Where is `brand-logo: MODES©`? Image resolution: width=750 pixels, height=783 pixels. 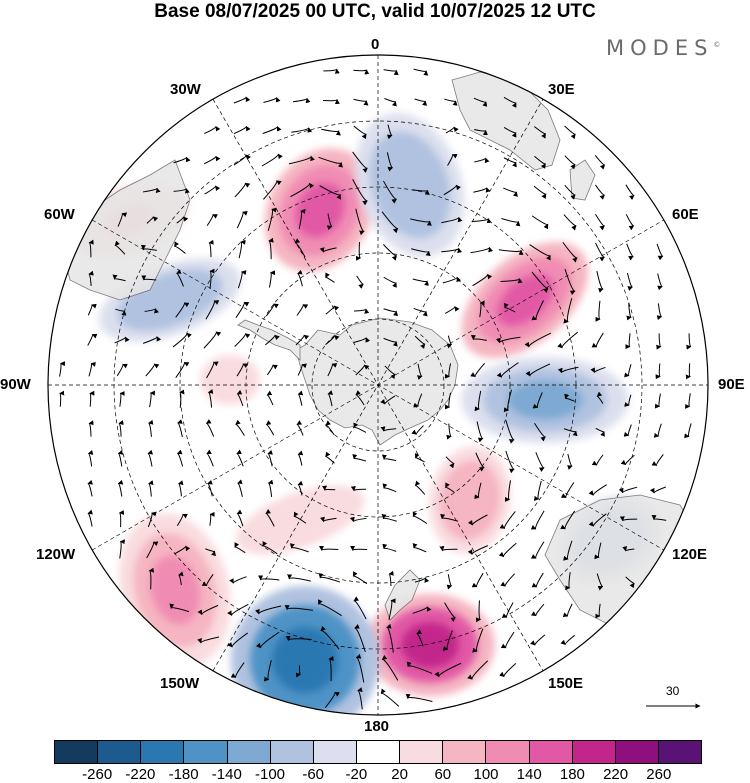 brand-logo: MODES© is located at coordinates (663, 48).